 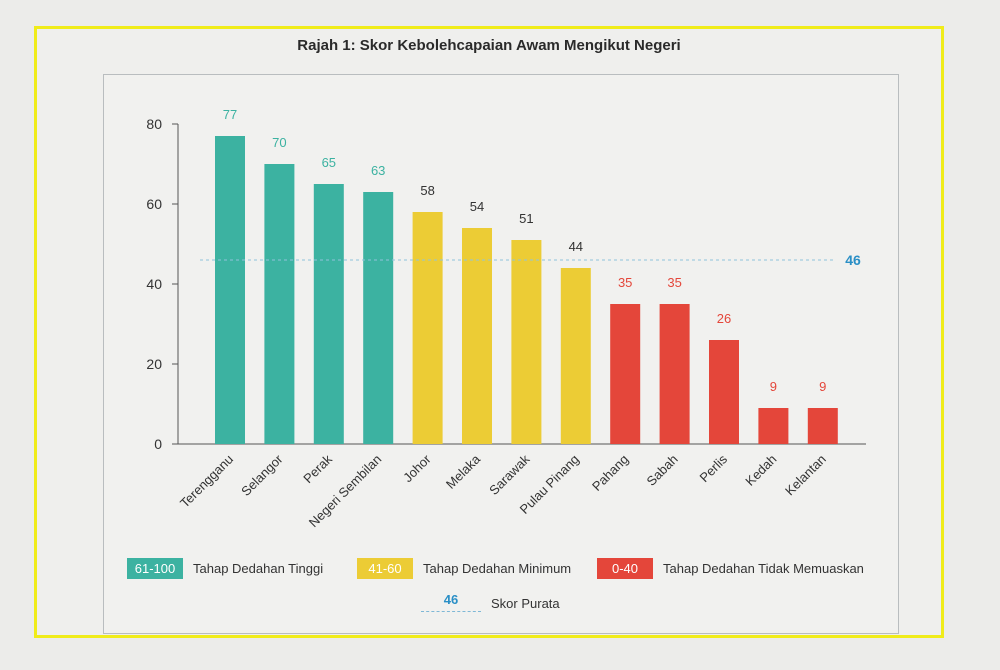 I want to click on legend-swatch-low: 0-40, so click(x=625, y=568).